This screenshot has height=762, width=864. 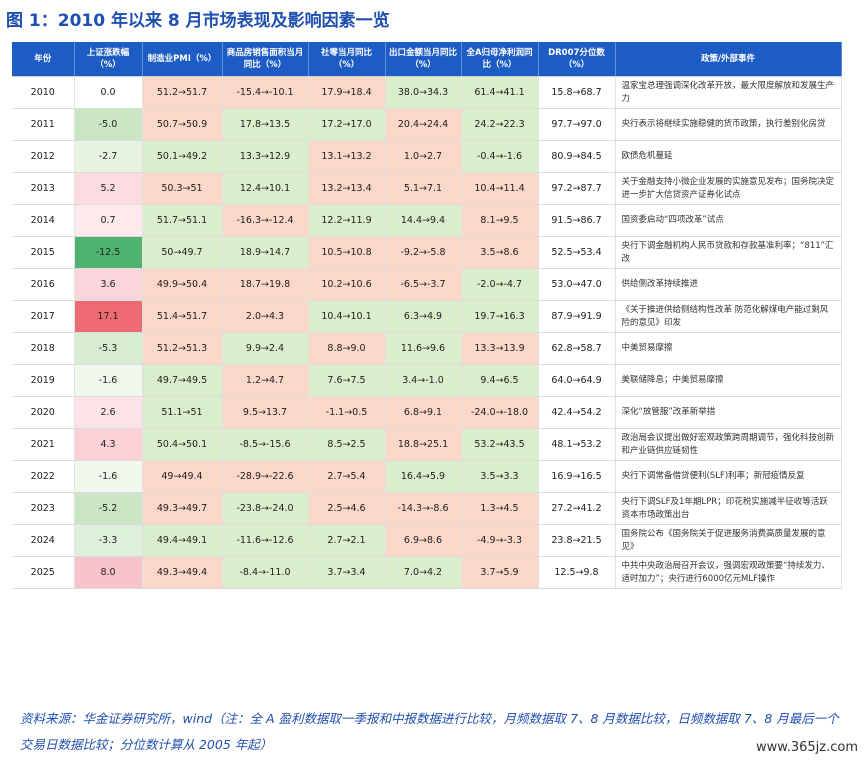 I want to click on event-cell: 央行下调金融机构人民币贷款和存款基准利率；“811”汇改, so click(x=728, y=252).